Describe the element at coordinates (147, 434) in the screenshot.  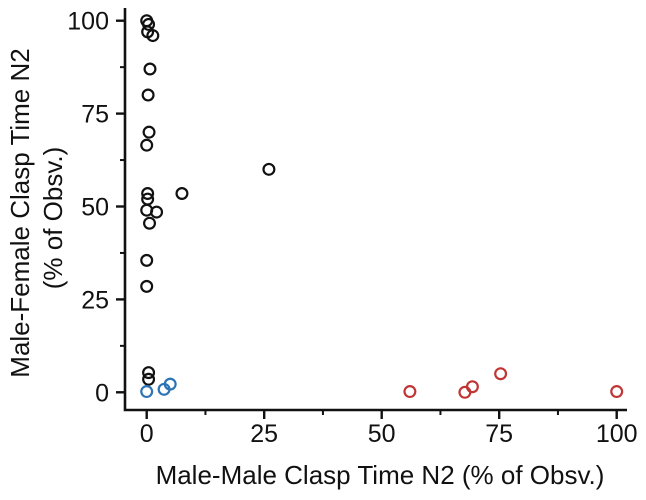
I see `x-tick-label: 0` at that location.